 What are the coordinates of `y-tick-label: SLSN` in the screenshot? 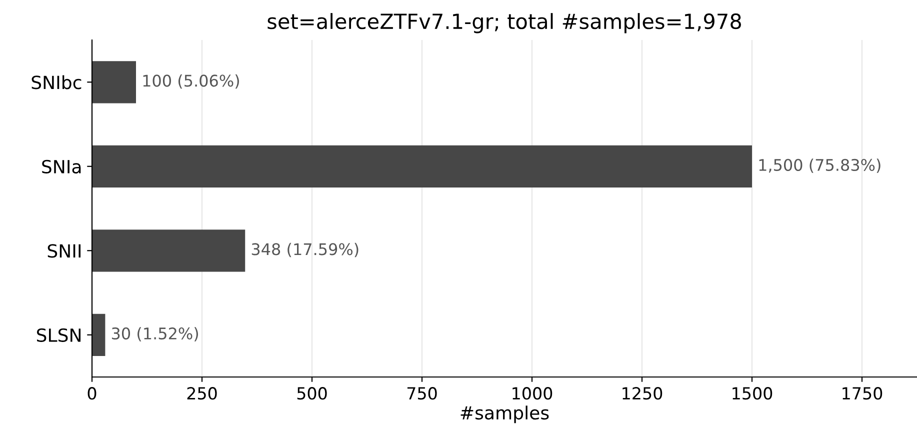 It's located at (58, 335).